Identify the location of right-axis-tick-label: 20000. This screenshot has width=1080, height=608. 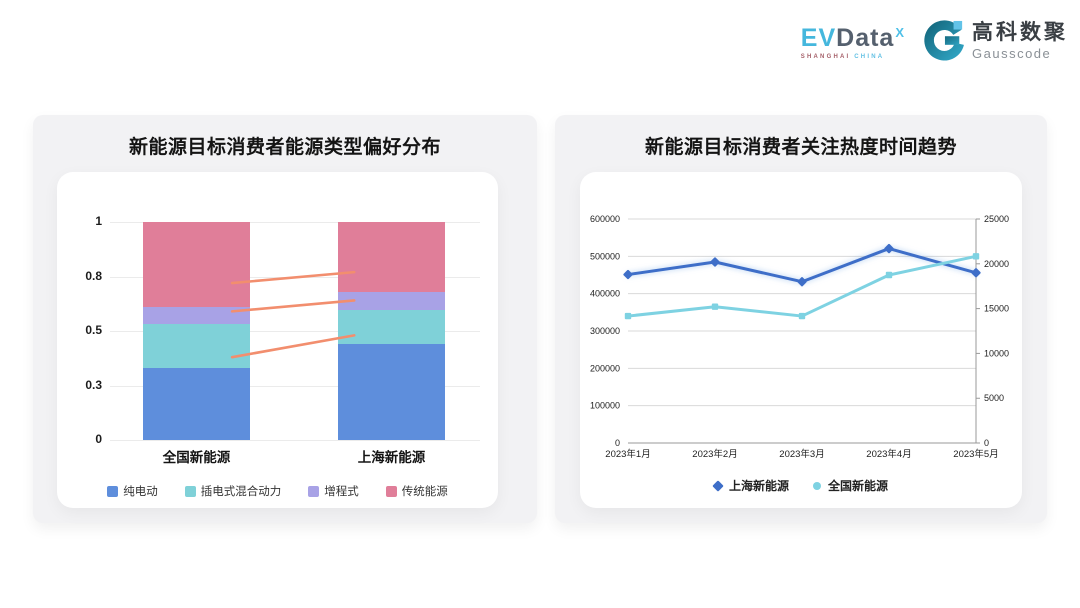
(996, 264).